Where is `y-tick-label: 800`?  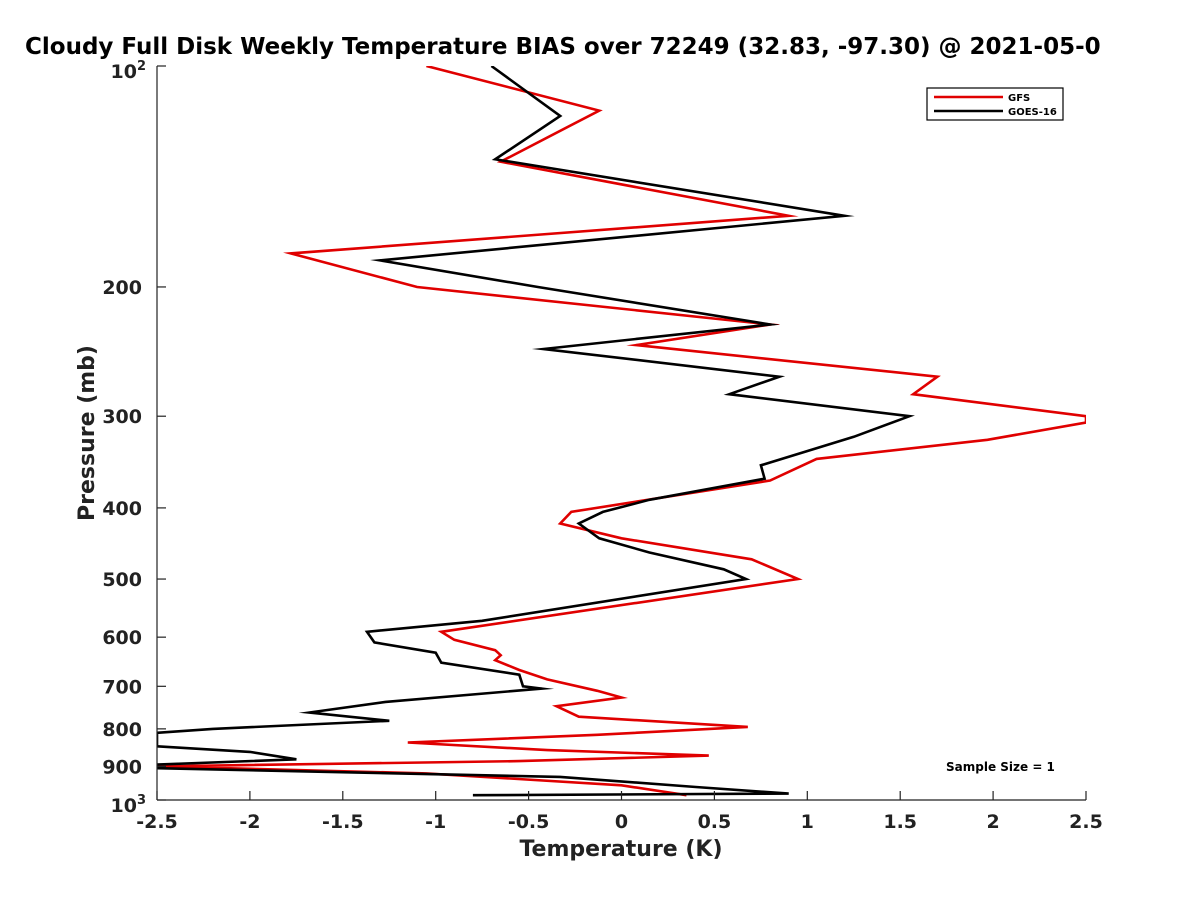
y-tick-label: 800 is located at coordinates (122, 730).